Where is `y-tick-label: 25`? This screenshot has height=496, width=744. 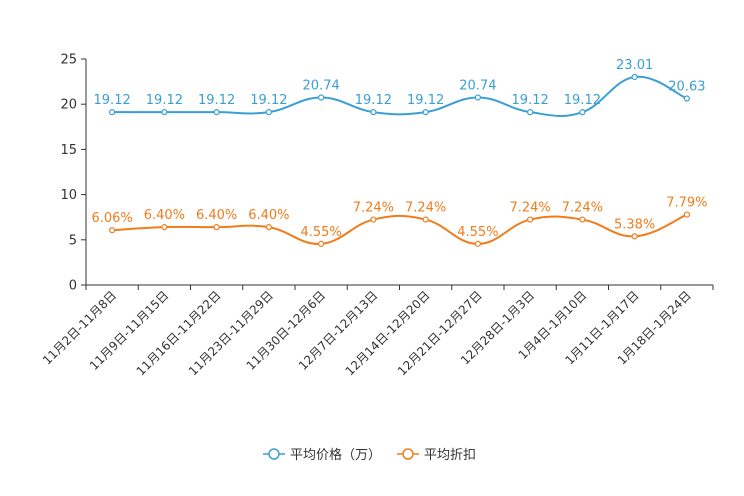 y-tick-label: 25 is located at coordinates (68, 60).